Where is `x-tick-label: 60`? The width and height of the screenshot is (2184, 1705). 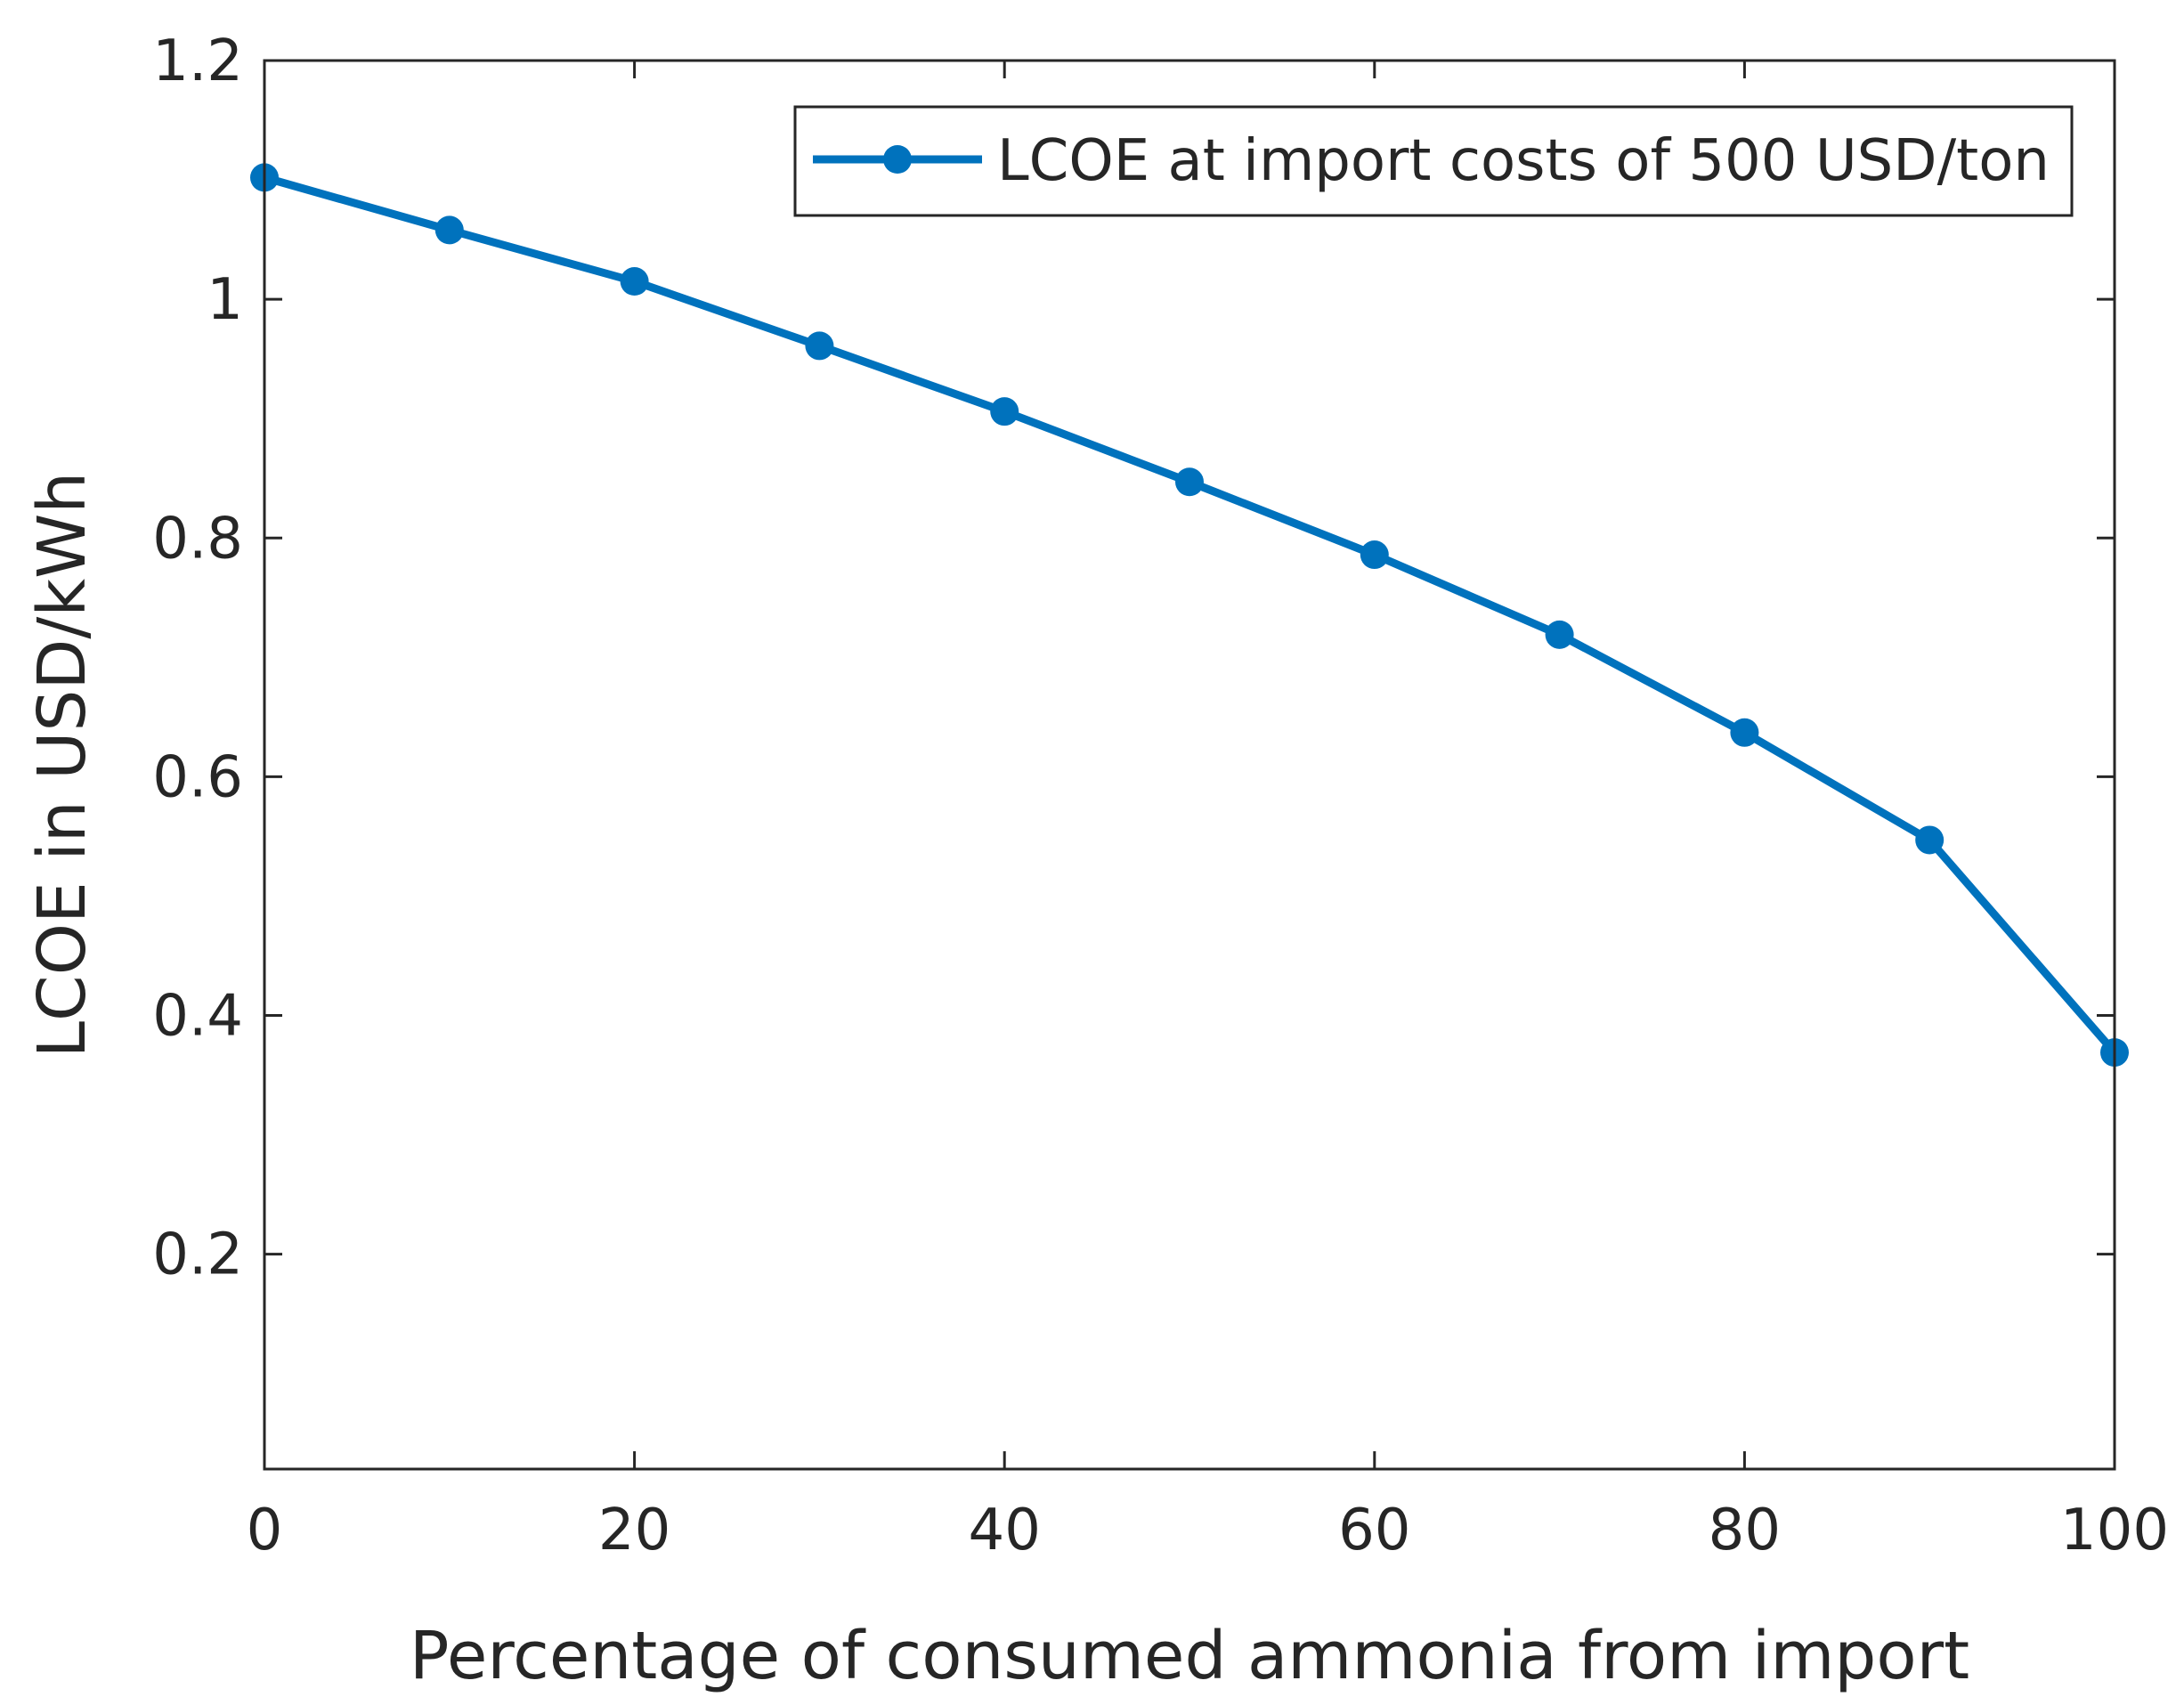
x-tick-label: 60 is located at coordinates (1374, 1530).